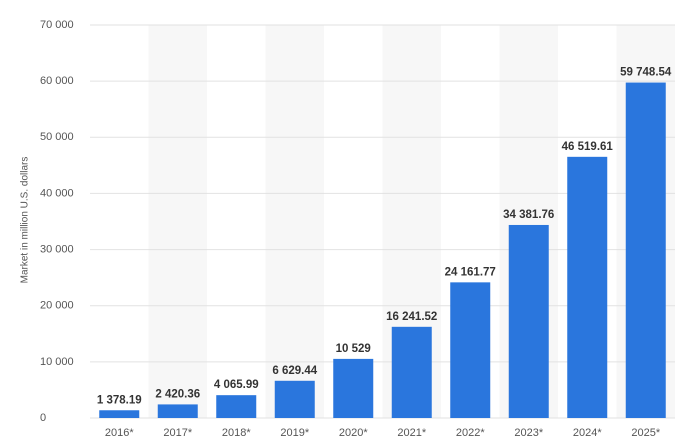  I want to click on value-label: 4 065.99, so click(236, 385).